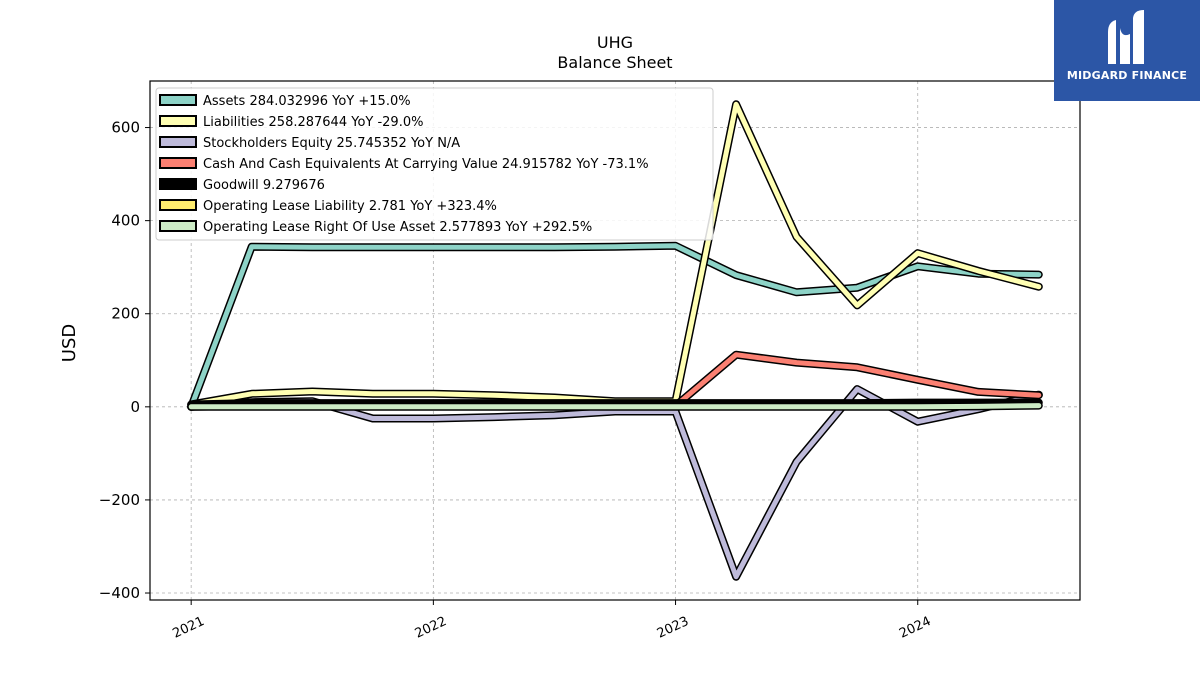  Describe the element at coordinates (125, 221) in the screenshot. I see `y-tick-label: 400` at that location.